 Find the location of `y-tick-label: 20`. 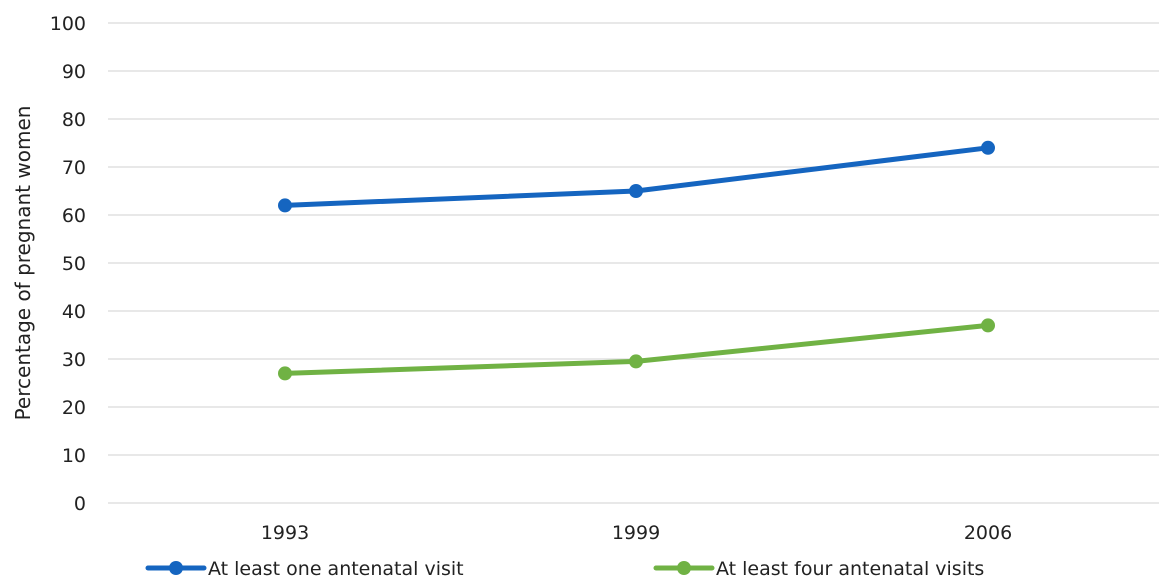

y-tick-label: 20 is located at coordinates (74, 408).